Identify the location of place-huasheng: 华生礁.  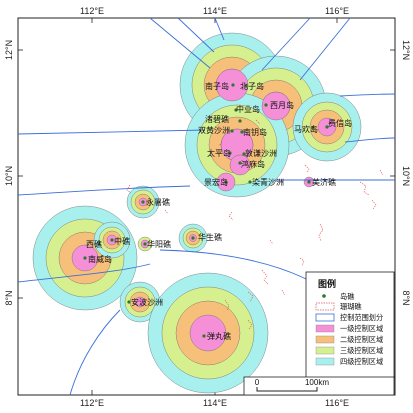
(210, 237).